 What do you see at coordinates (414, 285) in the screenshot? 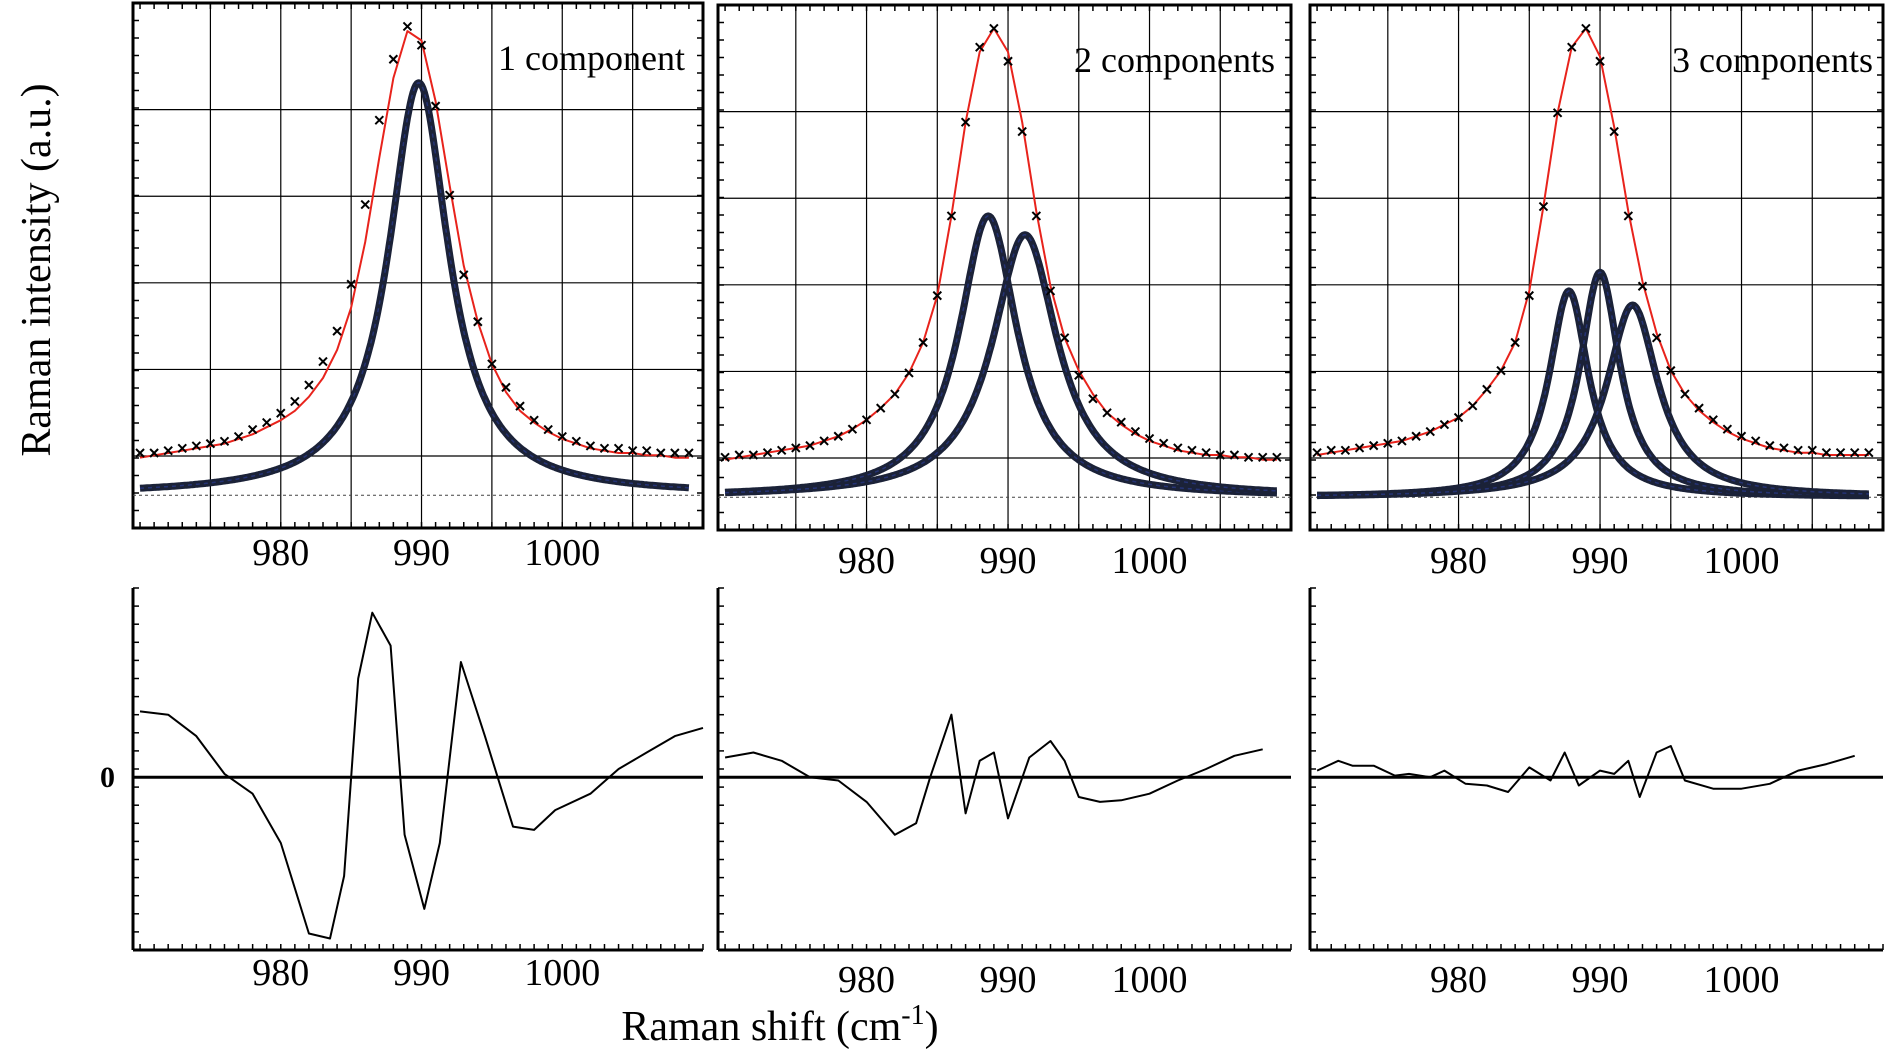
I see `component-curve-1-highlight` at bounding box center [414, 285].